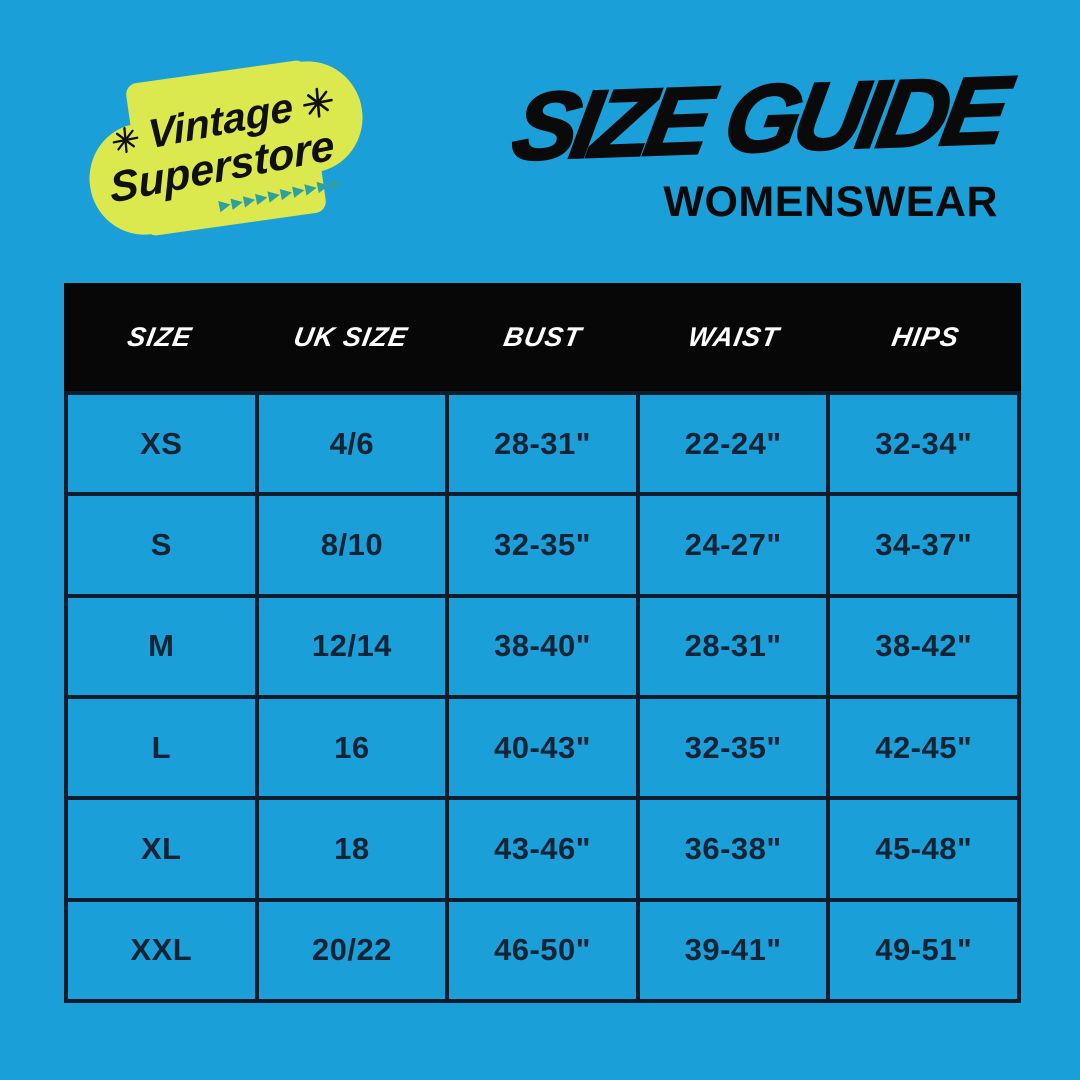 The width and height of the screenshot is (1080, 1080). What do you see at coordinates (923, 748) in the screenshot?
I see `cell-hips: 42-45"` at bounding box center [923, 748].